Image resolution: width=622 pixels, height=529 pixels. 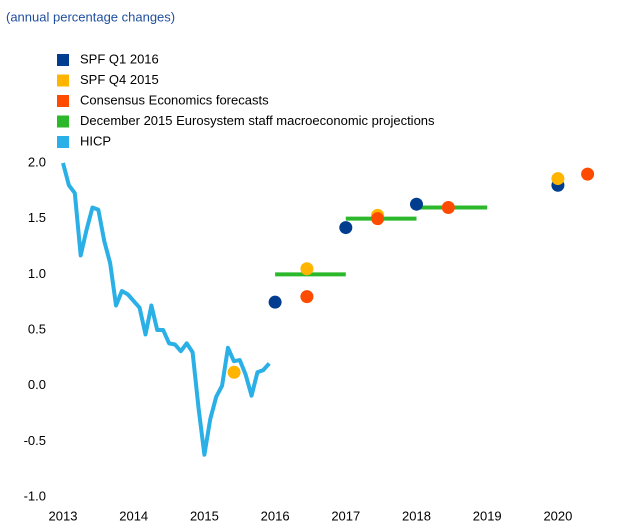 I want to click on x-tick-label: 2017, so click(x=345, y=515).